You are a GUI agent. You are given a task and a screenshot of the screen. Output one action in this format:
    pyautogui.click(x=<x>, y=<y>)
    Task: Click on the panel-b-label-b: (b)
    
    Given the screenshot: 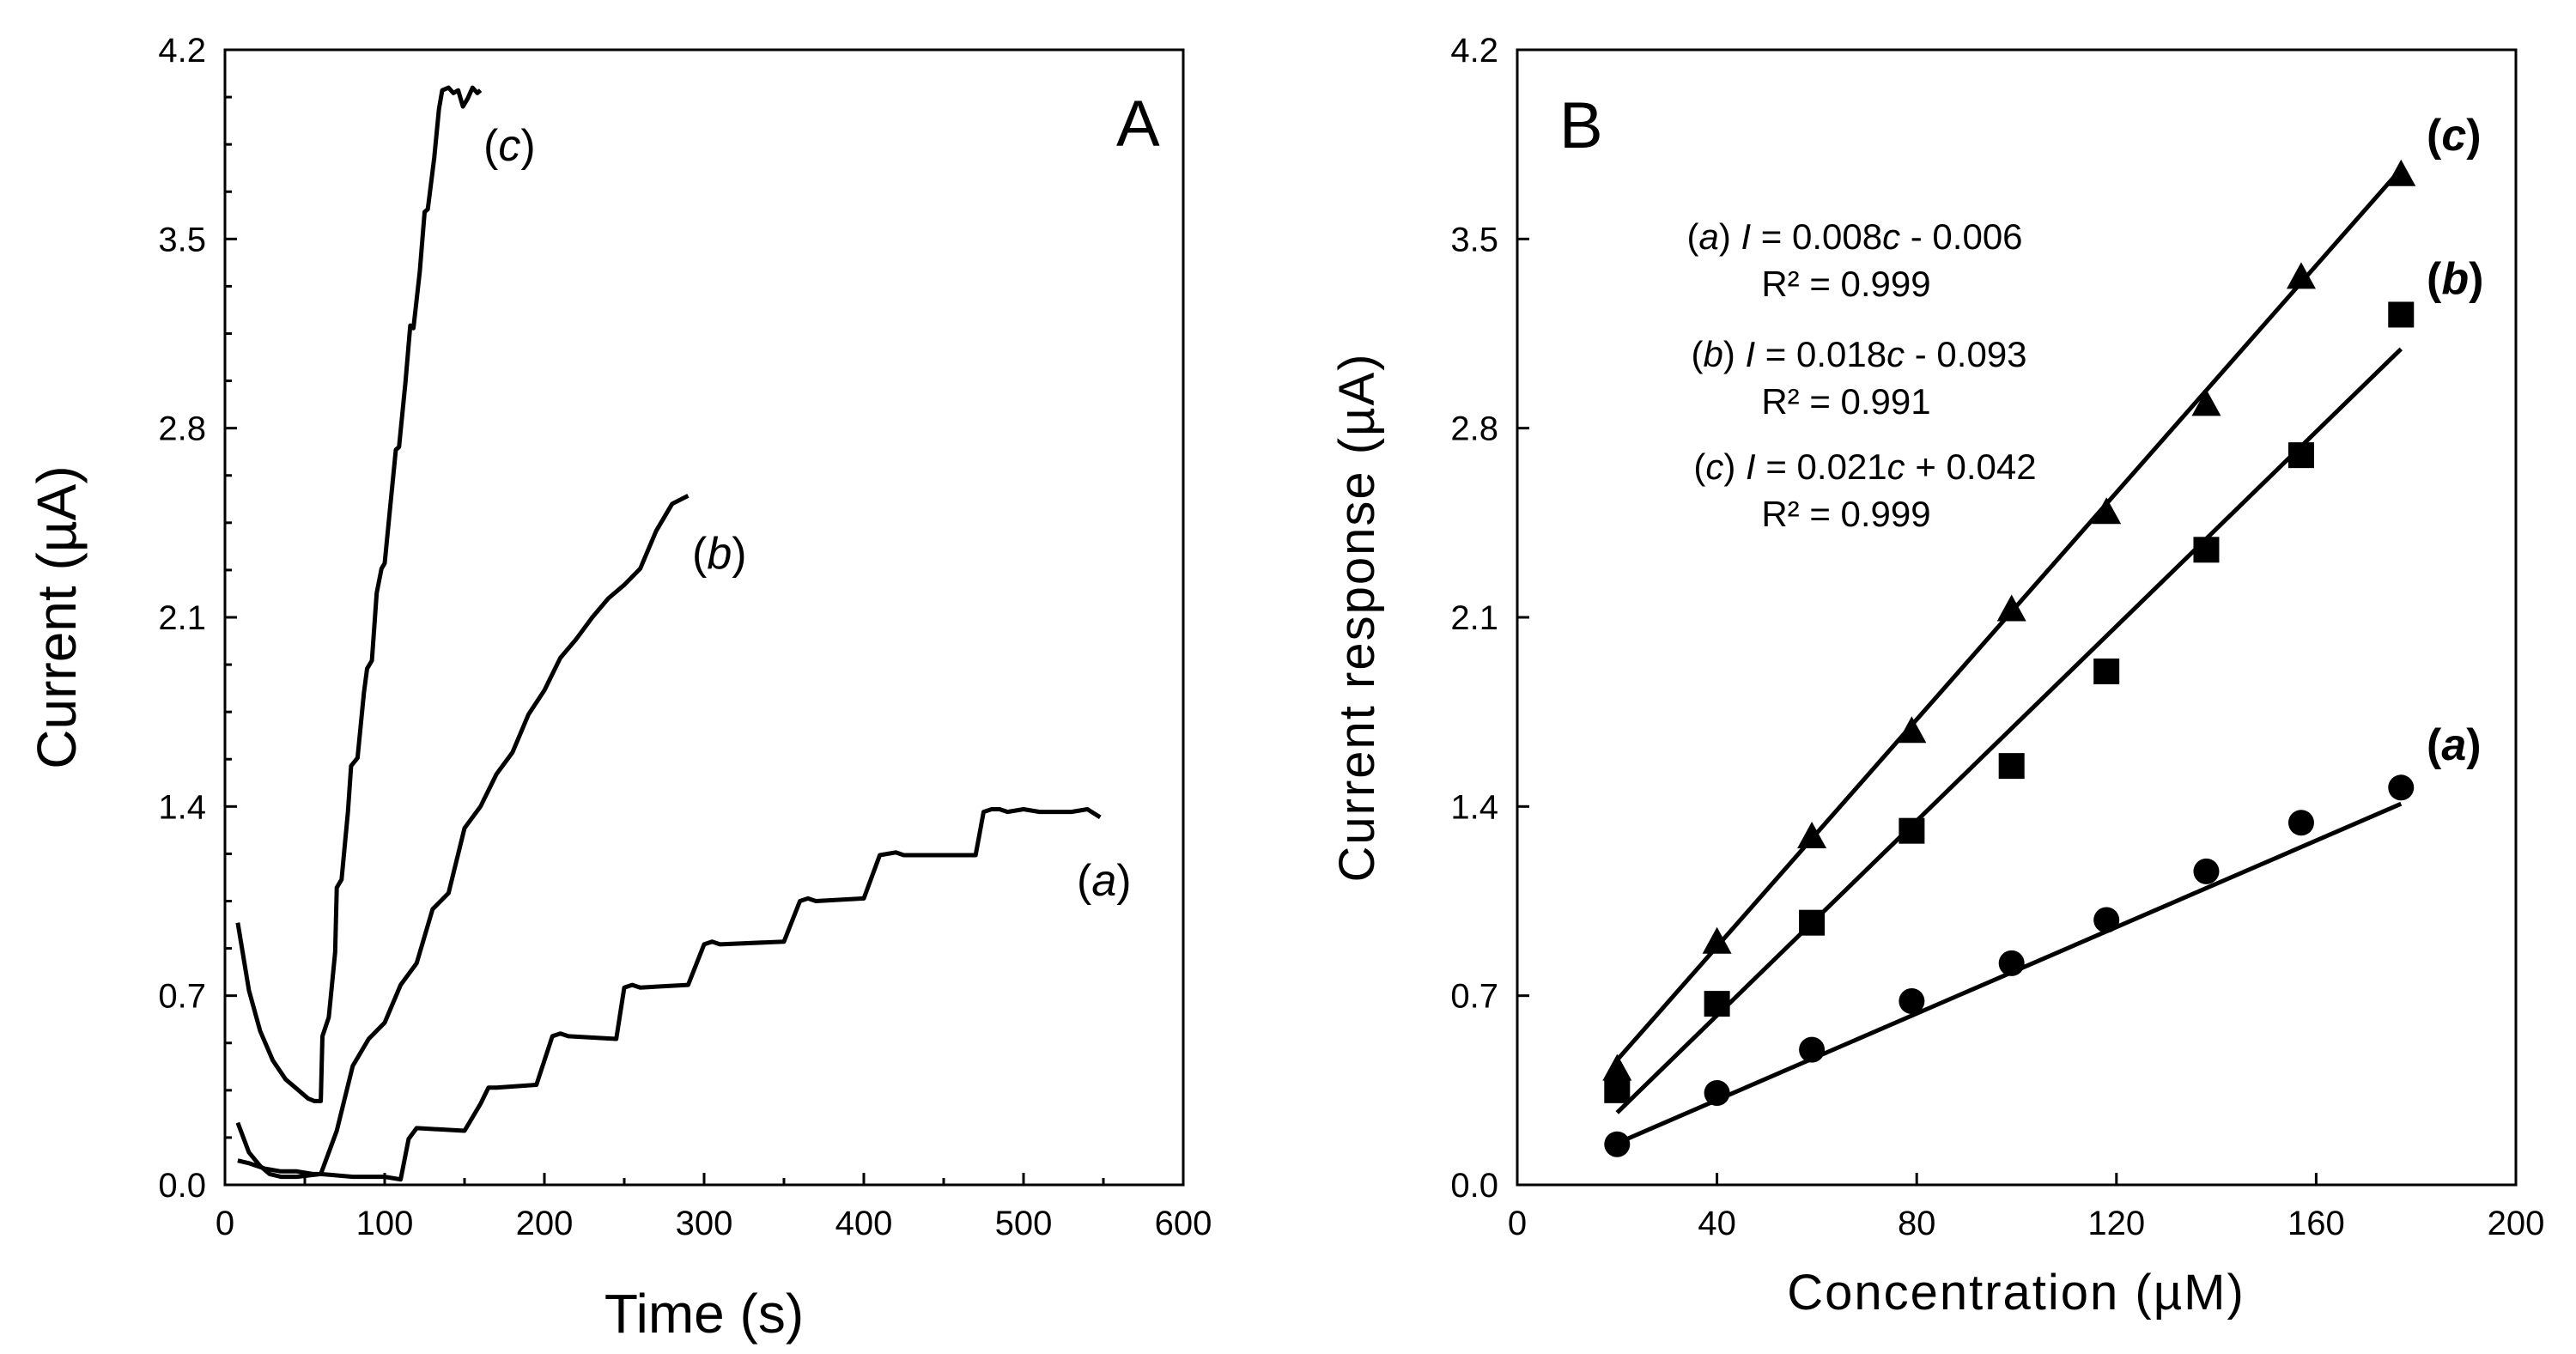 What is the action you would take?
    pyautogui.click(x=2455, y=279)
    